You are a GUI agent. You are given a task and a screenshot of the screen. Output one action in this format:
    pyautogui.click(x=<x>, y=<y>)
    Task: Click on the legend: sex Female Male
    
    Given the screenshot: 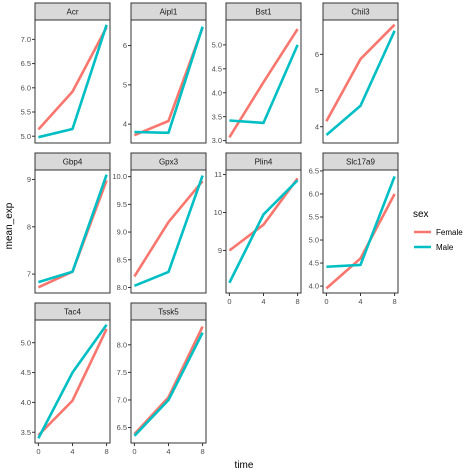 What is the action you would take?
    pyautogui.click(x=438, y=230)
    